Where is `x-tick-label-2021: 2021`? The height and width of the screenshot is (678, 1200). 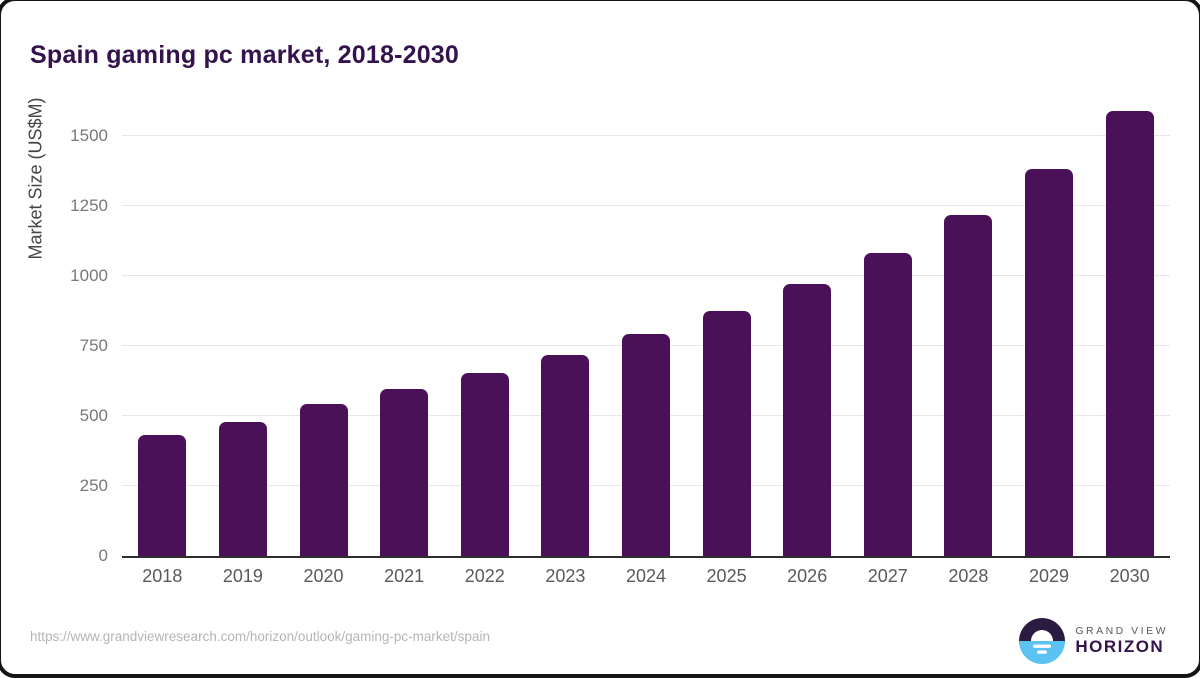 x-tick-label-2021: 2021 is located at coordinates (404, 576).